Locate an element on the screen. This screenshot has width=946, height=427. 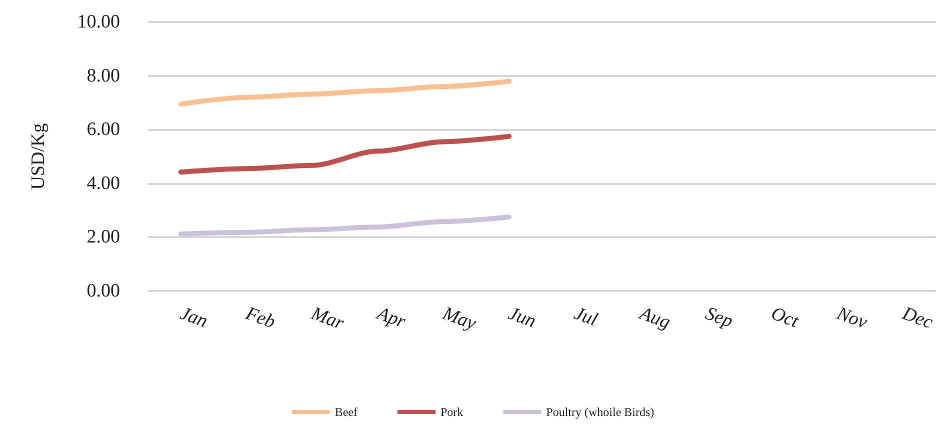
x-tick-label: Dec is located at coordinates (917, 318).